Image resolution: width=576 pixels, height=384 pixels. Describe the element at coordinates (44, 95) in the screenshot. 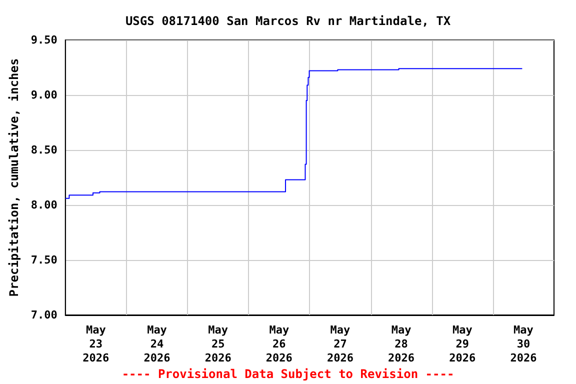

I see `y-tick-label: 9.00` at that location.